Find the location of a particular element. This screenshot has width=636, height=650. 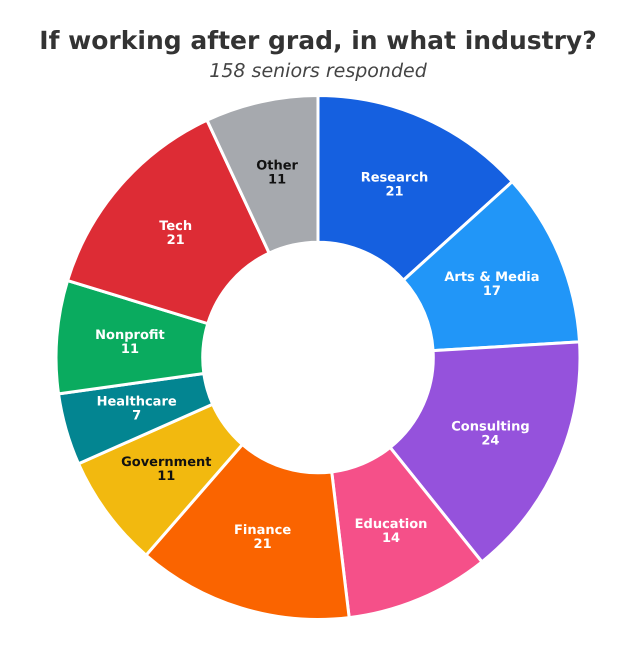

slice-label: Consulting is located at coordinates (490, 426).